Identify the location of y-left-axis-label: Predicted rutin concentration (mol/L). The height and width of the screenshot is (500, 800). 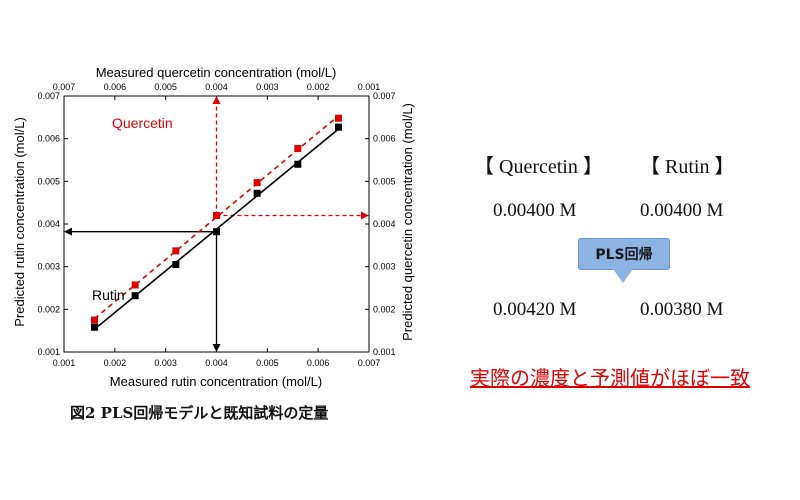
(19, 222).